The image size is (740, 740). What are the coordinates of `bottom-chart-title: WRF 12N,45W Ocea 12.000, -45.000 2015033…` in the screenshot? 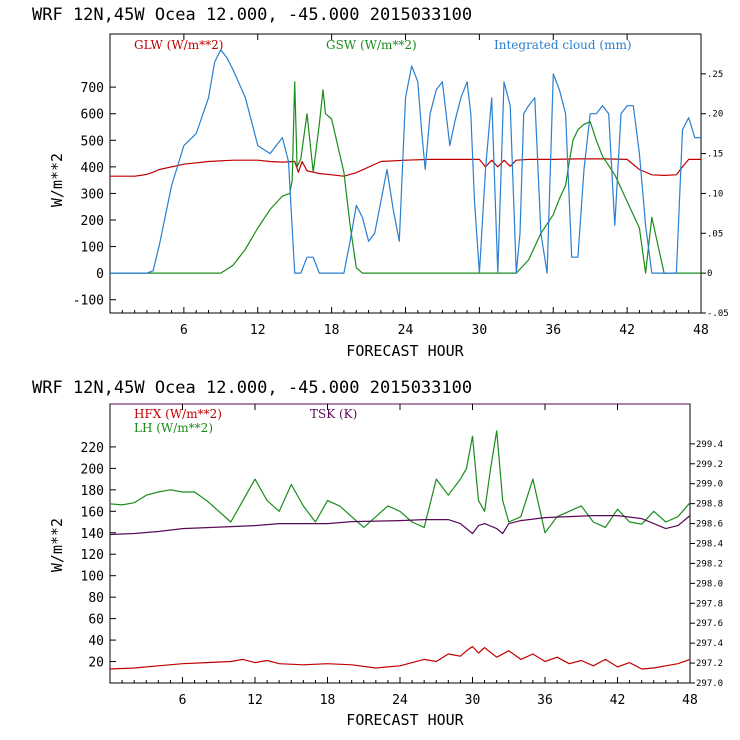 It's located at (252, 388).